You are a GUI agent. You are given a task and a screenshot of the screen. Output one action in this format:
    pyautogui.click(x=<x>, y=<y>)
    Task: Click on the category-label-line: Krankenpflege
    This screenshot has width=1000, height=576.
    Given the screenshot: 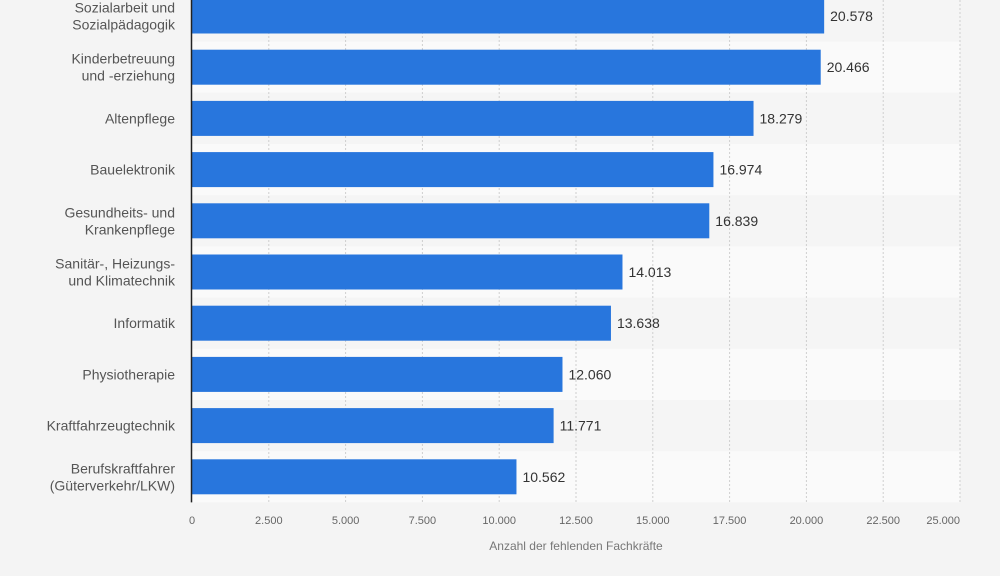 What is the action you would take?
    pyautogui.click(x=130, y=229)
    